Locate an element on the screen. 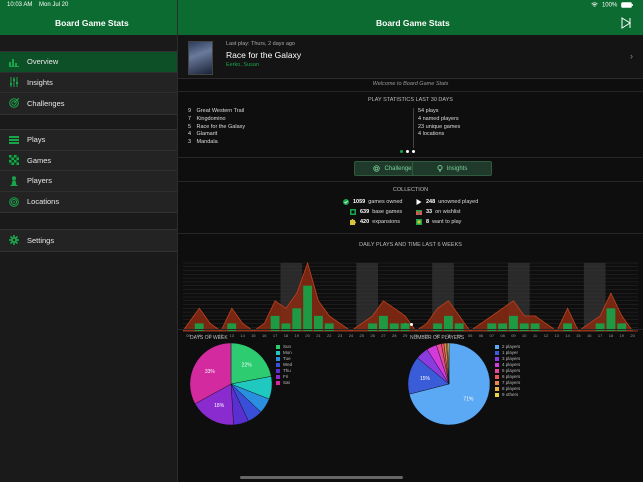  legend-label: Sat is located at coordinates (286, 382).